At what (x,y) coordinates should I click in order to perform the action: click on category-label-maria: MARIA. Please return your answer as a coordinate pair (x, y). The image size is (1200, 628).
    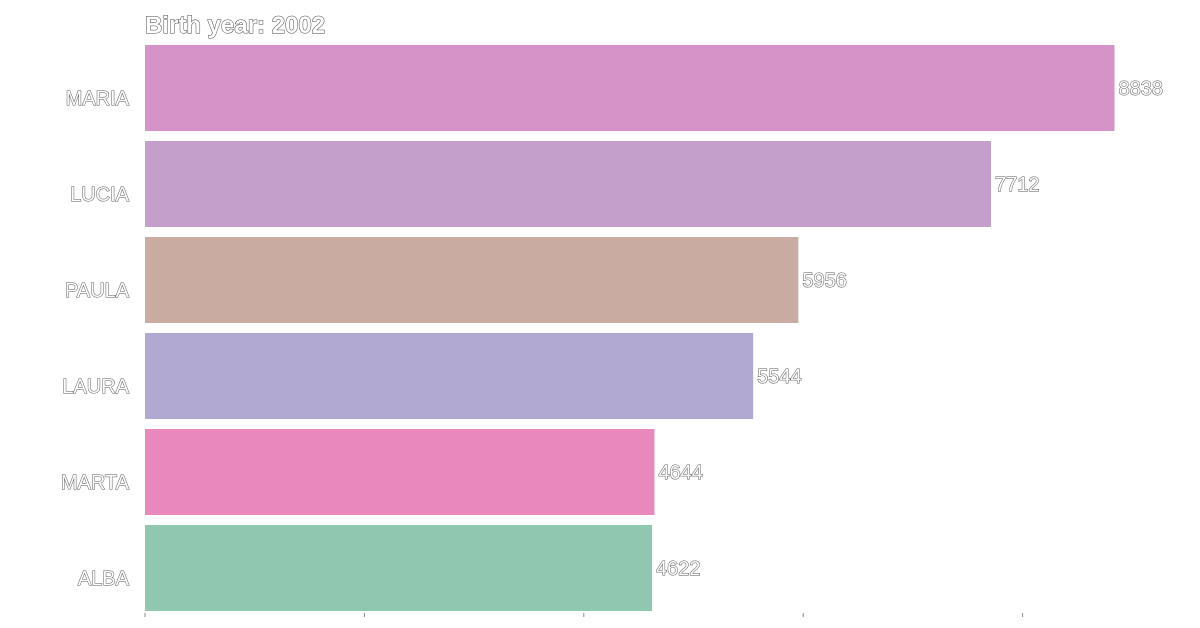
    Looking at the image, I should click on (98, 99).